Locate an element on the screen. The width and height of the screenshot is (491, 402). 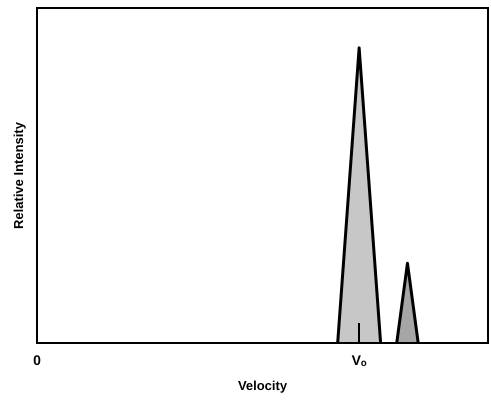
x-tick-label: 0 is located at coordinates (37, 360).